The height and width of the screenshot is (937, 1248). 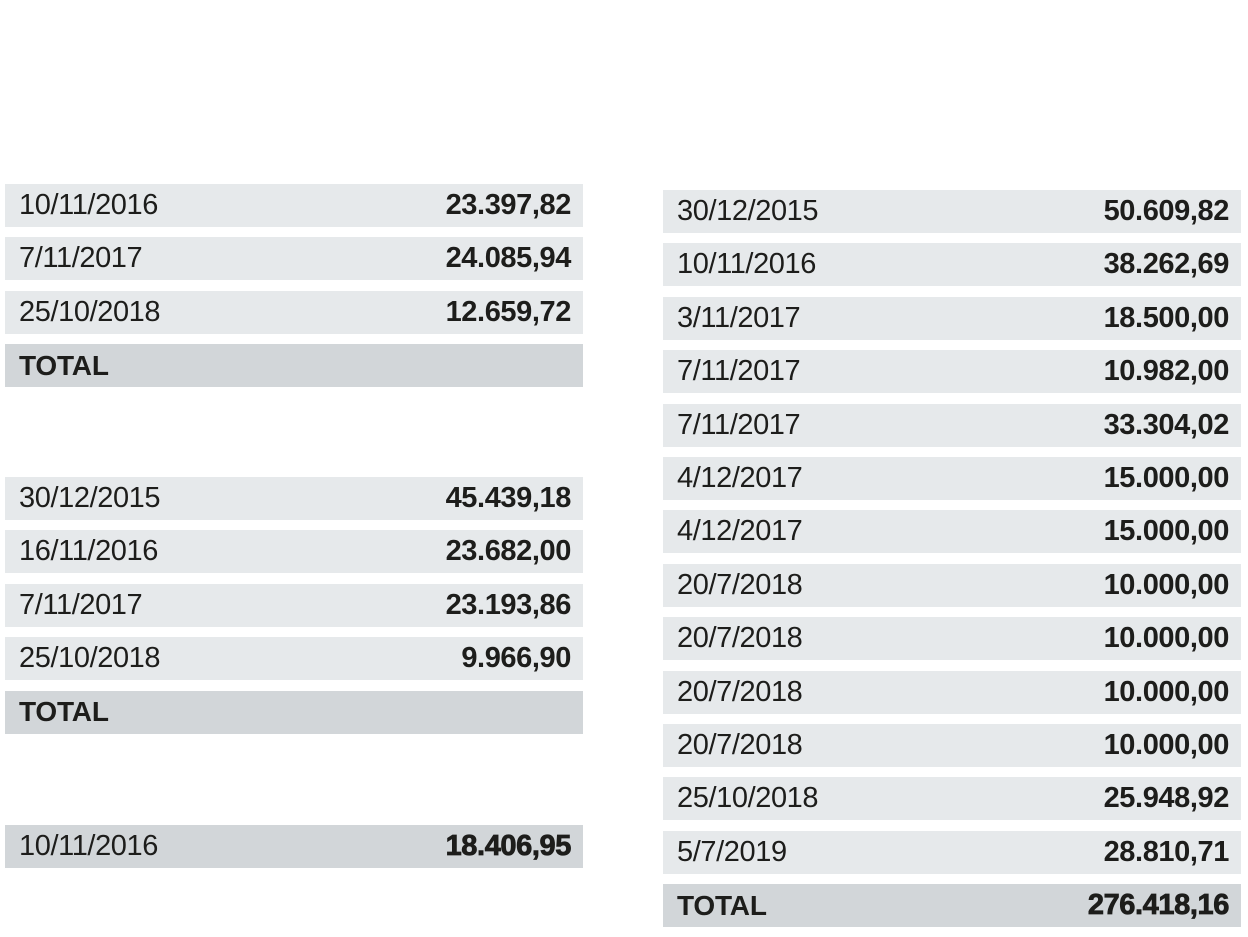 I want to click on table-row: 7/11/2017 24.085,94, so click(x=294, y=259).